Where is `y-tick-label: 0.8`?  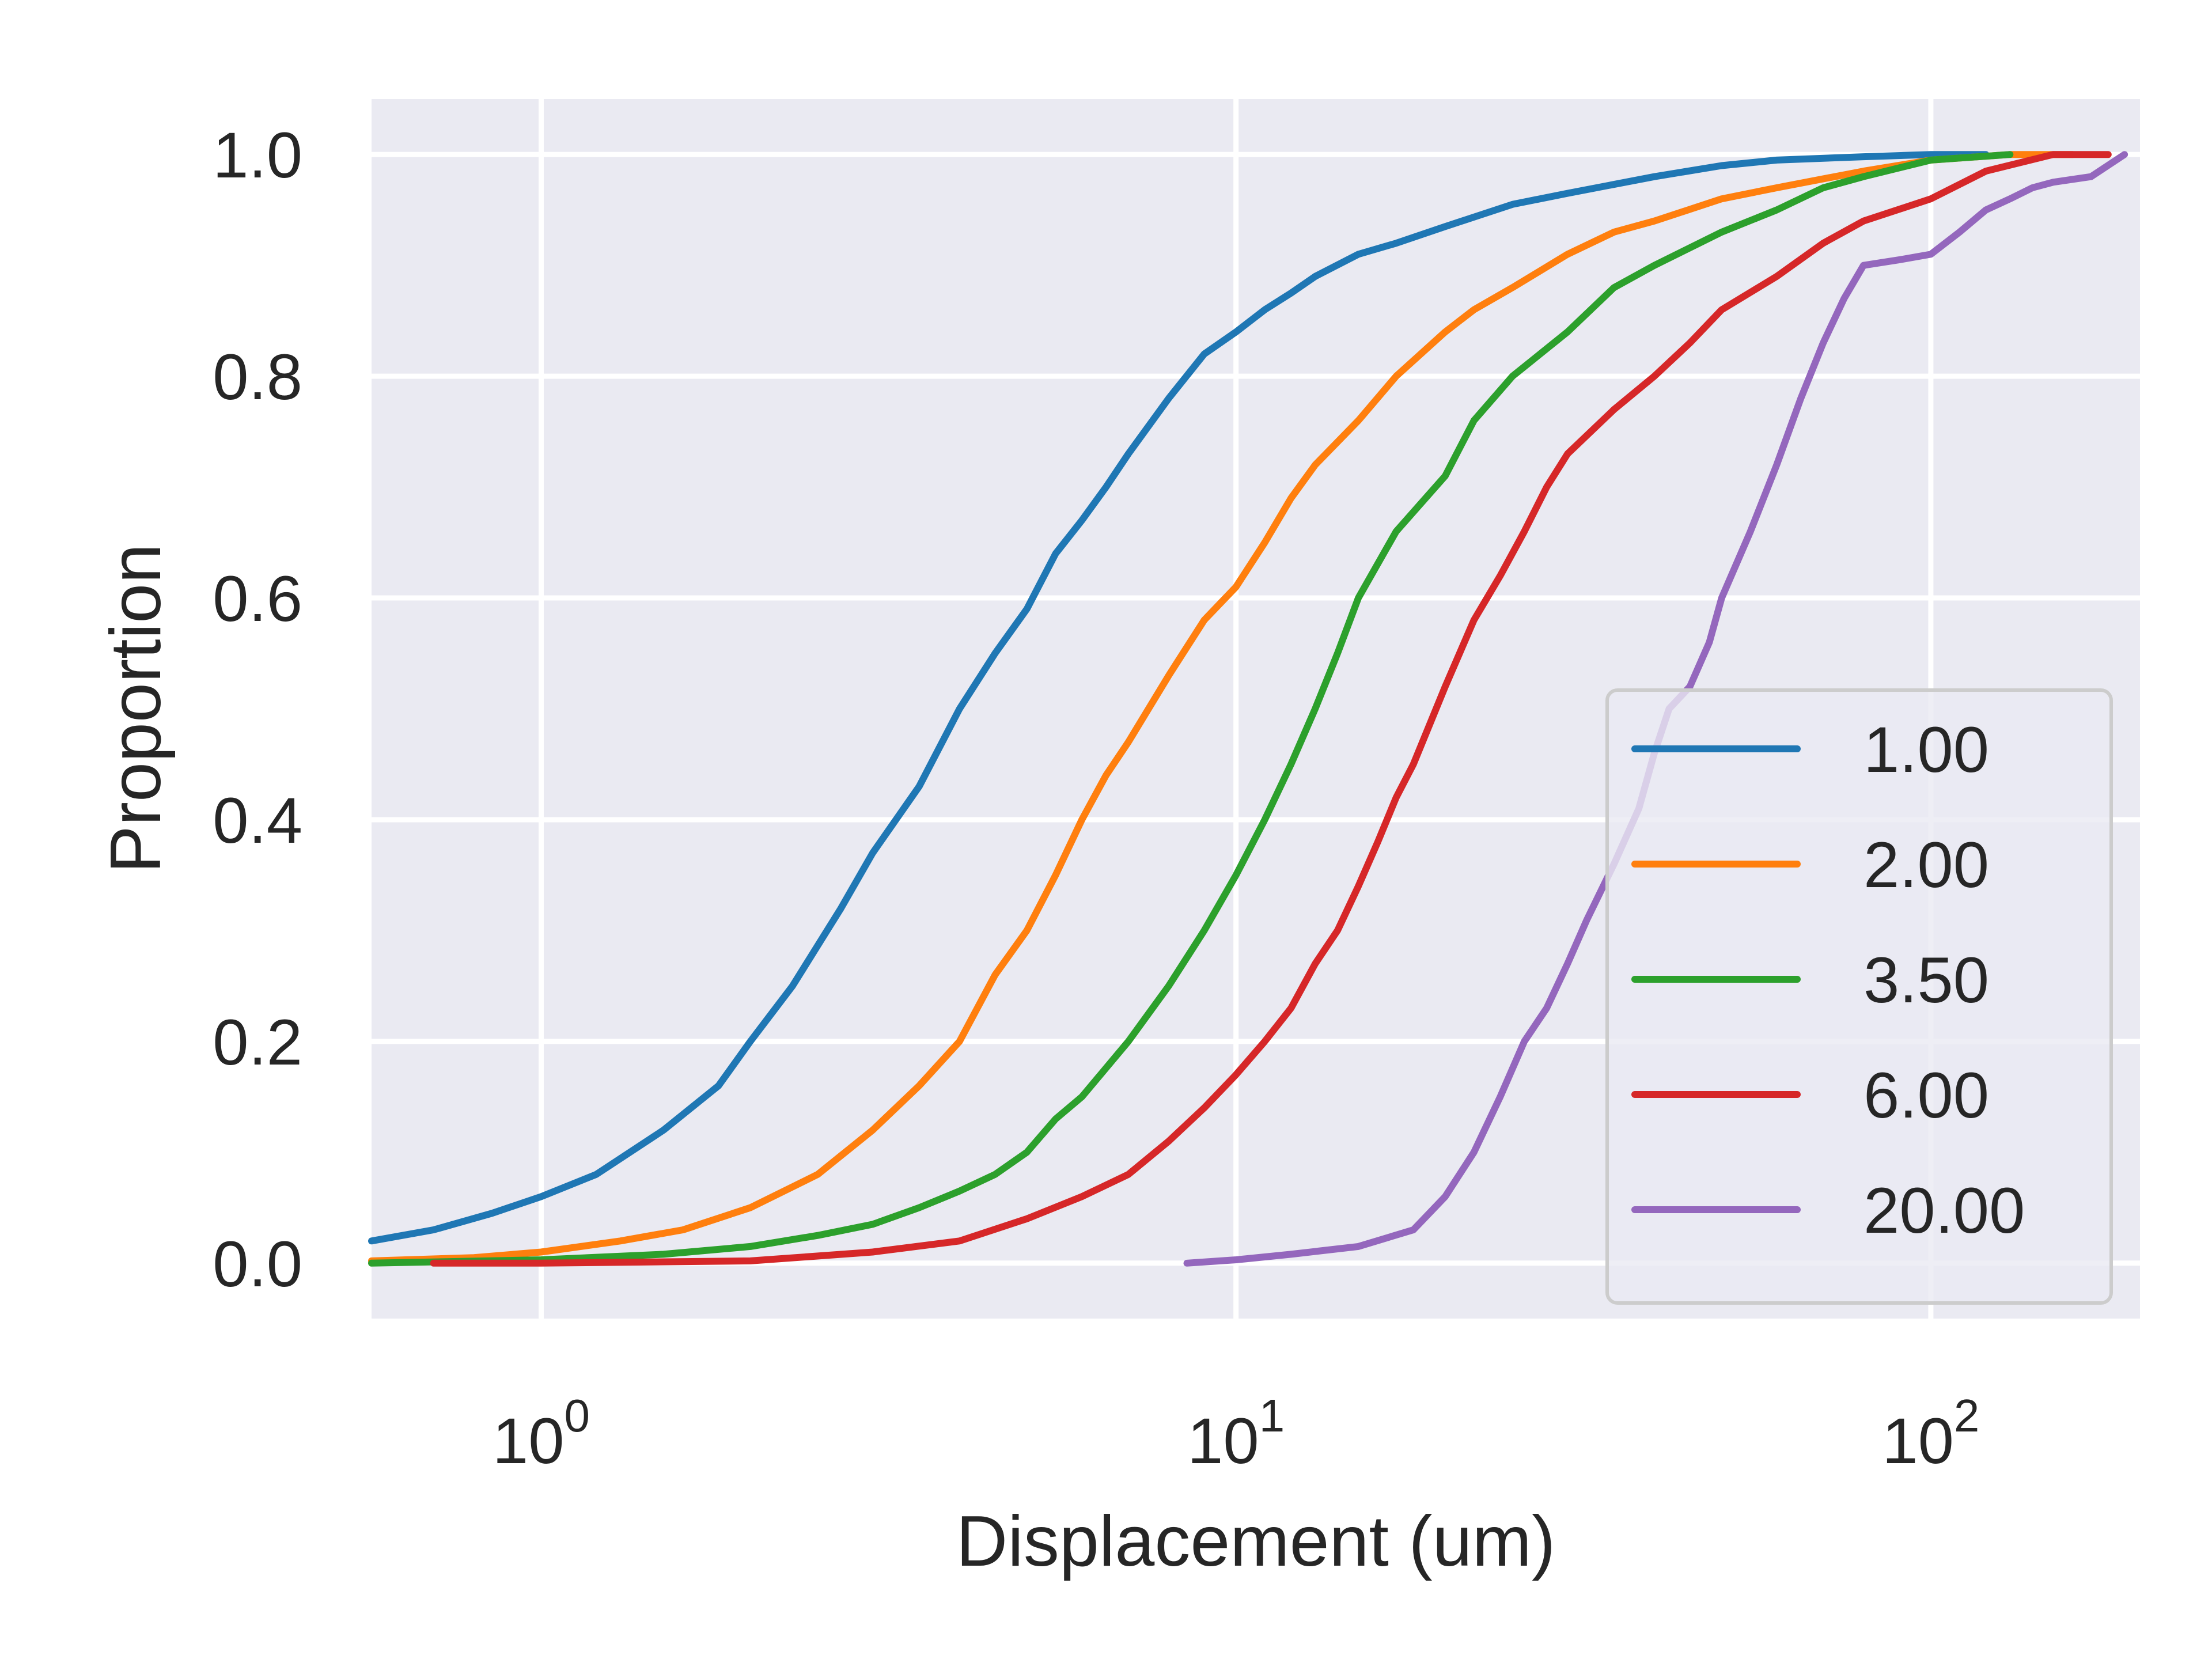 y-tick-label: 0.8 is located at coordinates (257, 377).